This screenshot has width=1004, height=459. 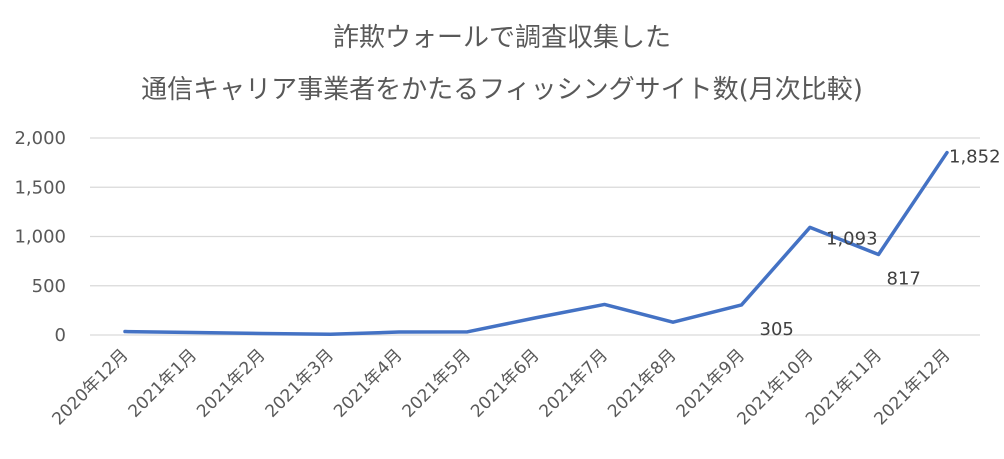 I want to click on y-tick-label: 500, so click(x=49, y=286).